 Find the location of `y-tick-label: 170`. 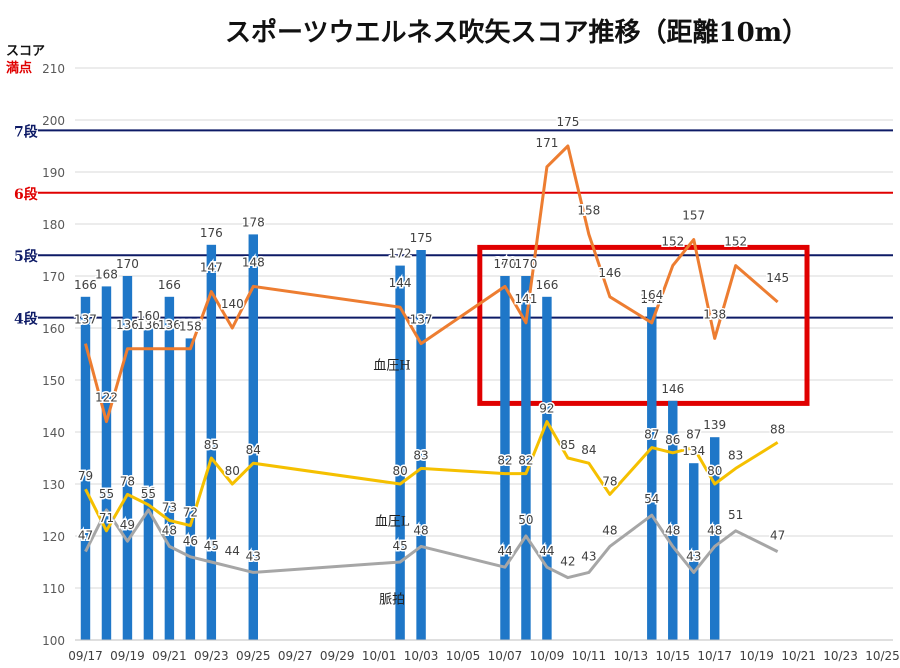

y-tick-label: 170 is located at coordinates (53, 277).